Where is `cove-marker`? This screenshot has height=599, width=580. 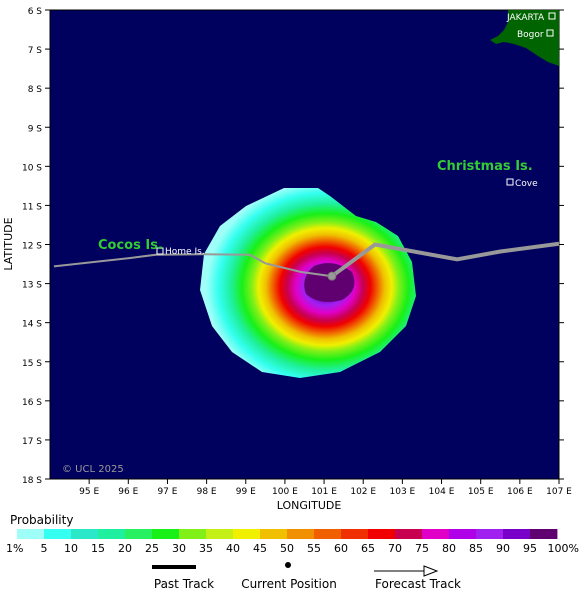 cove-marker is located at coordinates (510, 182).